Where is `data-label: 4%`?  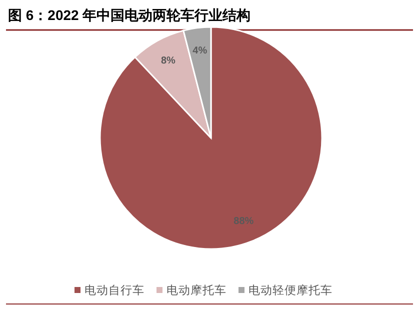
data-label: 4% is located at coordinates (200, 50).